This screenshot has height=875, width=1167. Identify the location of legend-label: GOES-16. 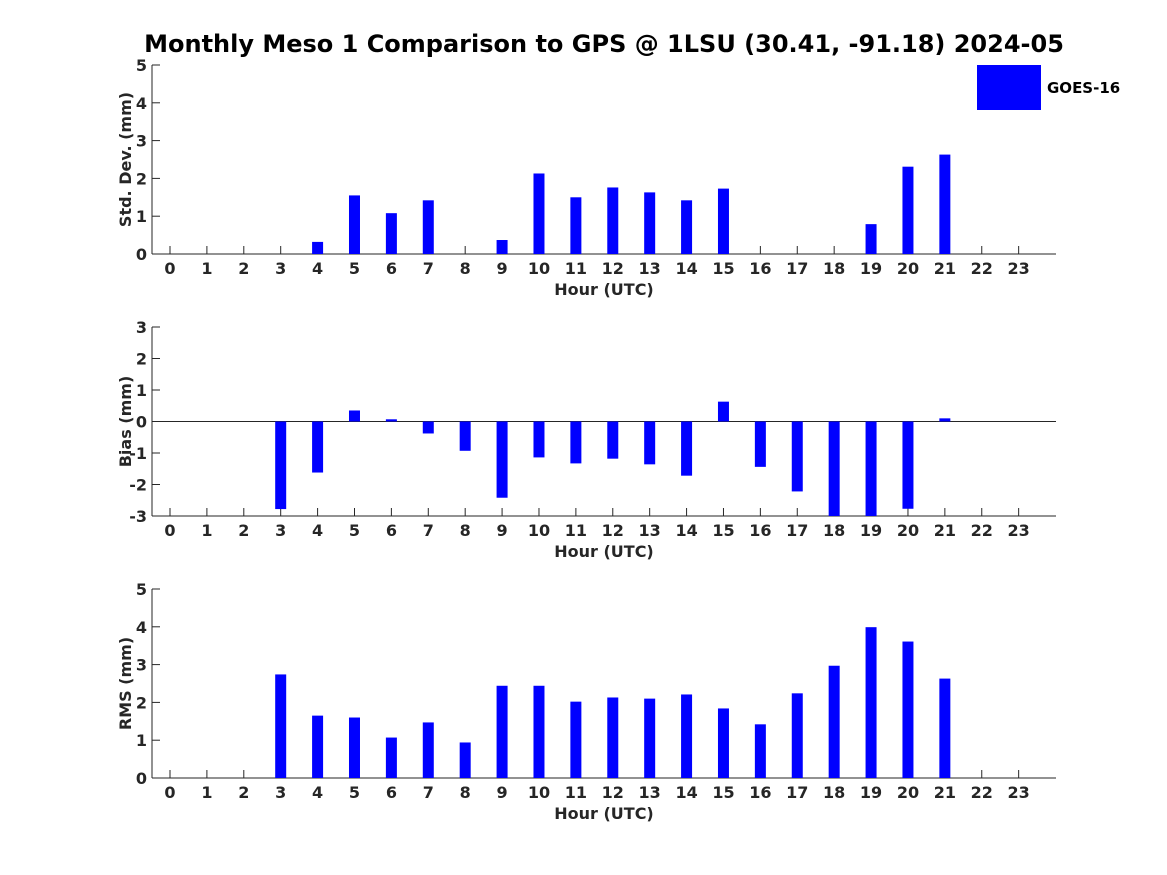
(1083, 88).